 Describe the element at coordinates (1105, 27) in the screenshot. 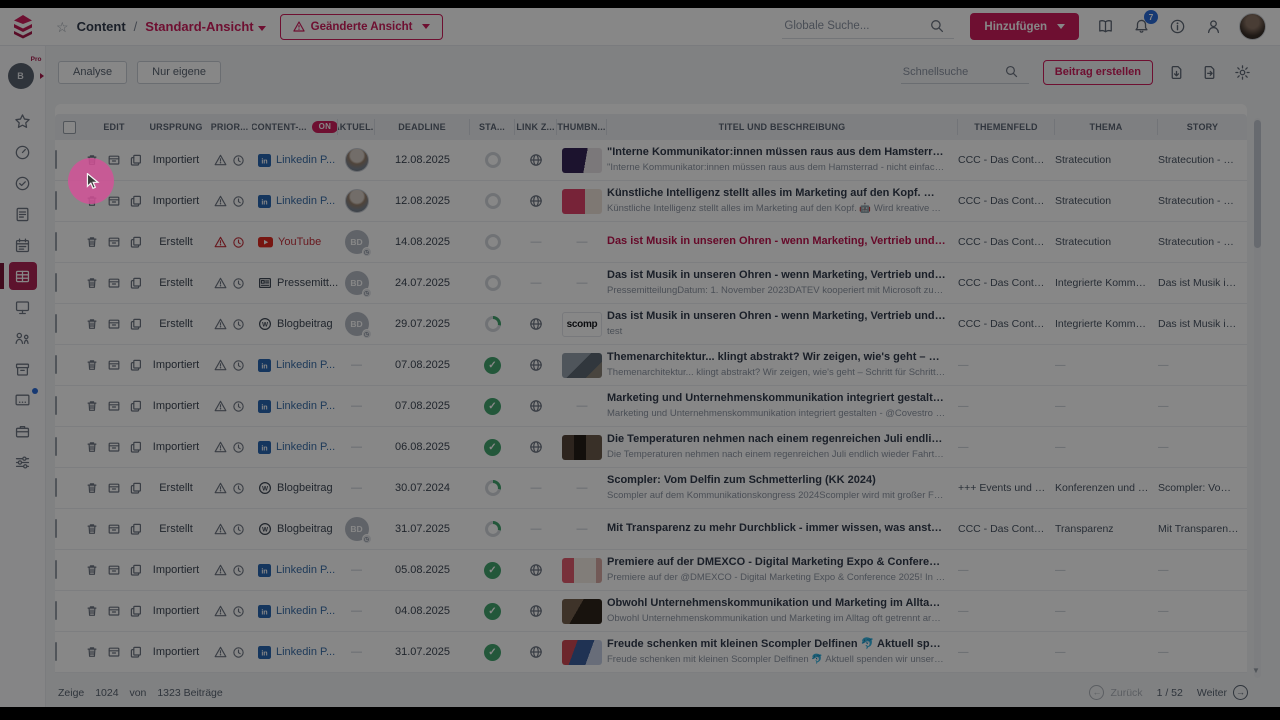

I see `academy-book-icon` at that location.